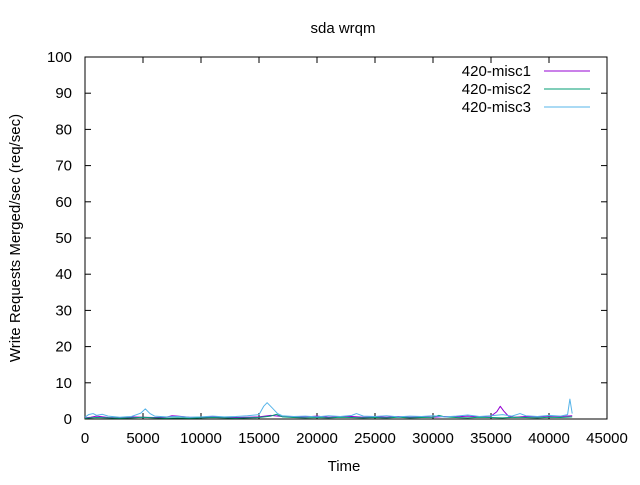  I want to click on y-tick-label: 30, so click(63, 310).